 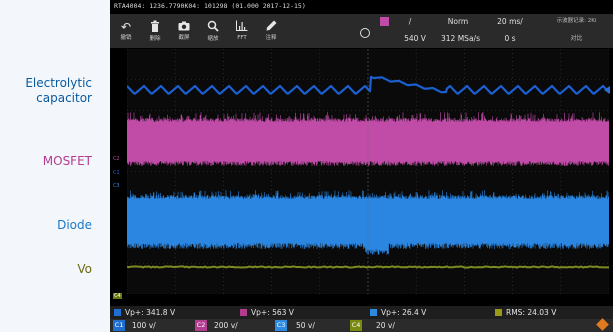 I want to click on scale-chip-c2: C2, so click(x=201, y=325).